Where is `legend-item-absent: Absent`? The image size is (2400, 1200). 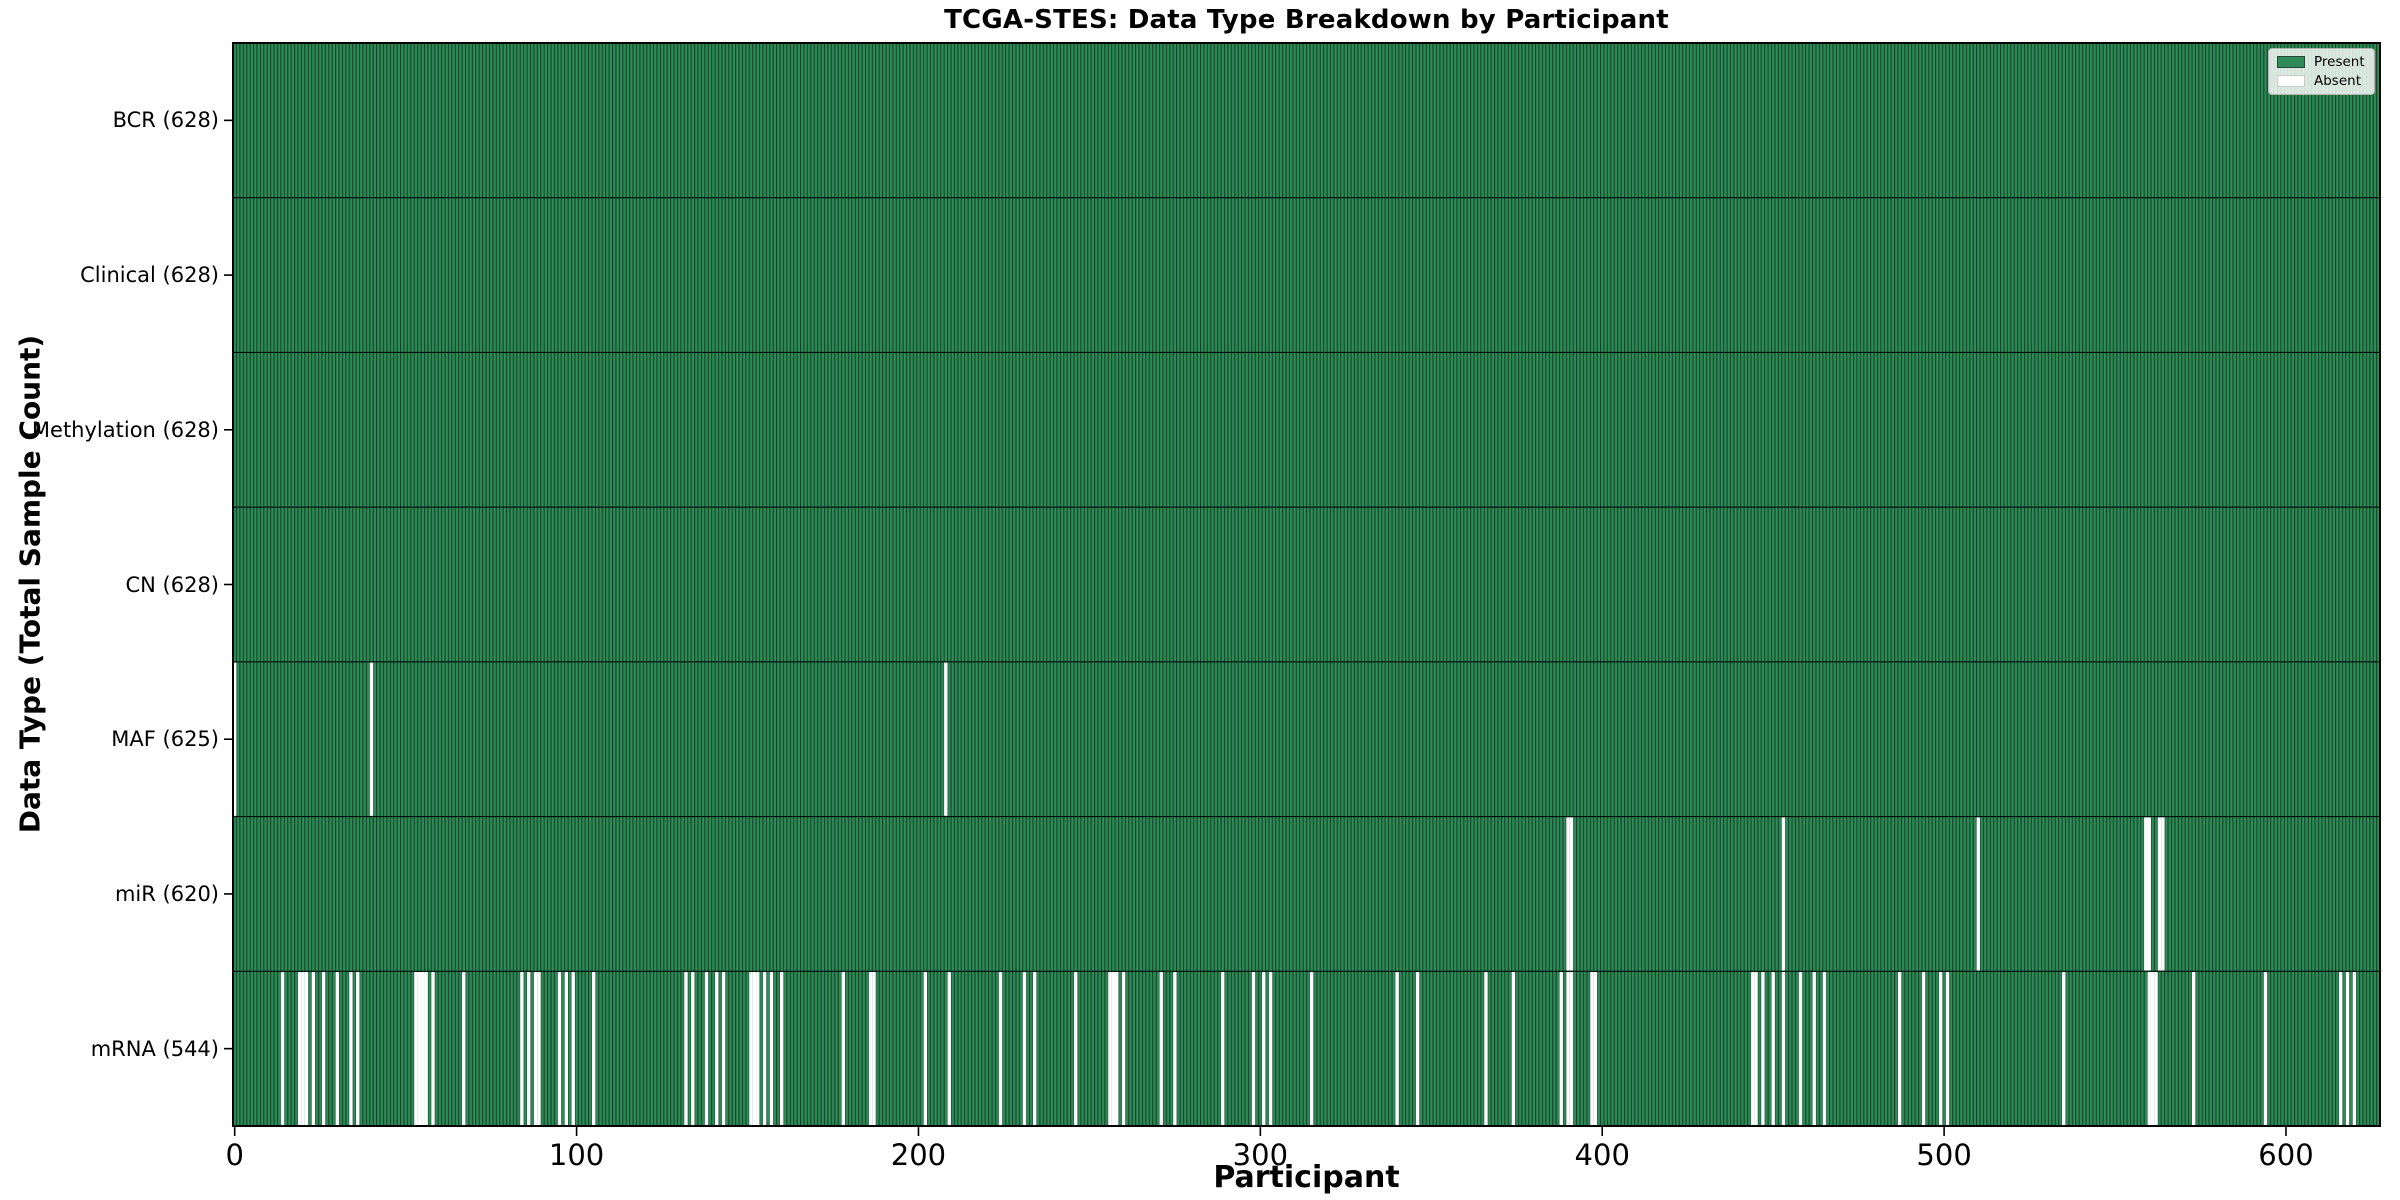 legend-item-absent: Absent is located at coordinates (2321, 81).